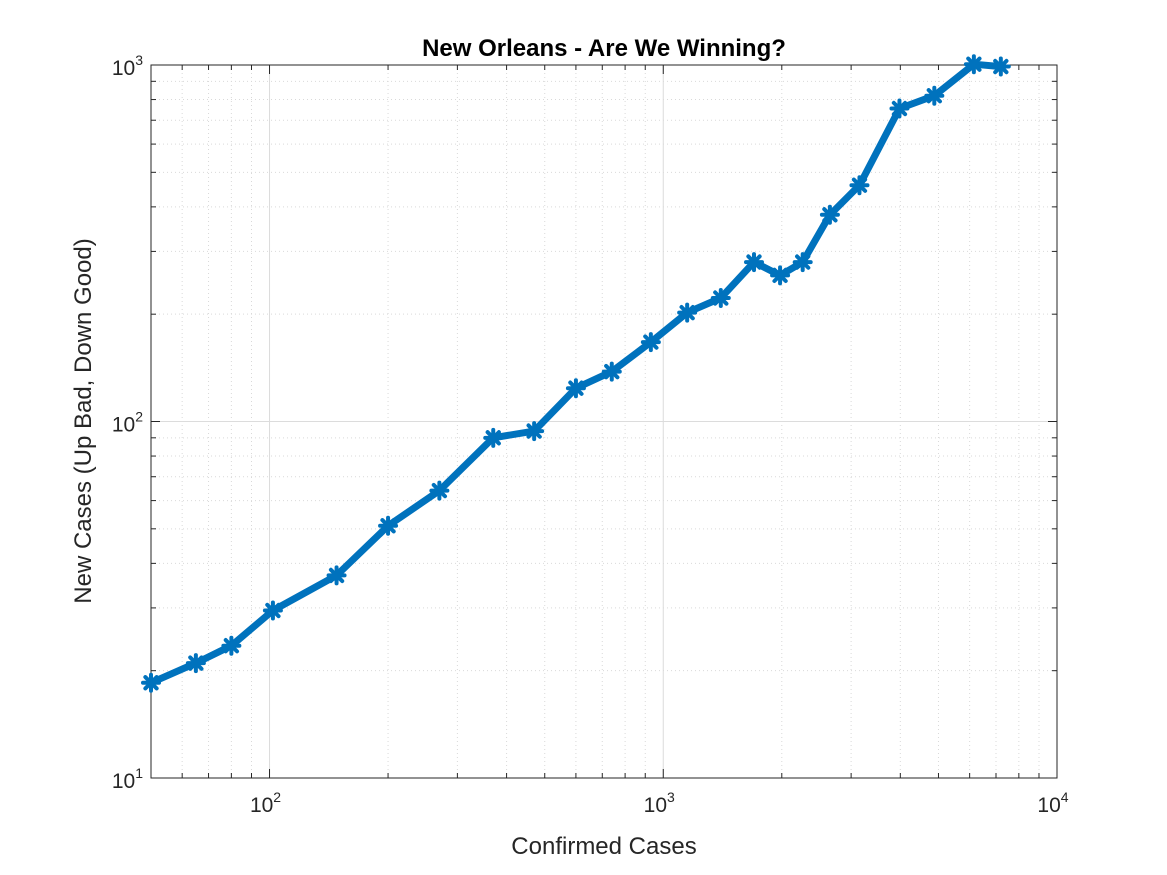 The height and width of the screenshot is (875, 1167). I want to click on y-tick-label: 10², so click(127, 423).